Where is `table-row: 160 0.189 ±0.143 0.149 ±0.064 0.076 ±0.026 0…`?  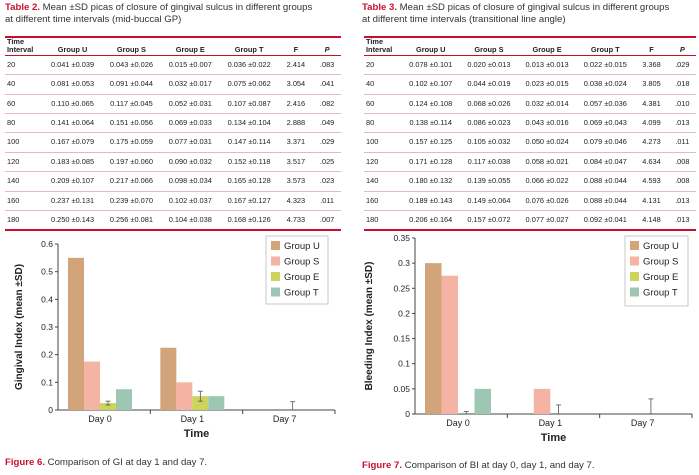
table-row: 160 0.189 ±0.143 0.149 ±0.064 0.076 ±0.026 0… is located at coordinates (530, 200).